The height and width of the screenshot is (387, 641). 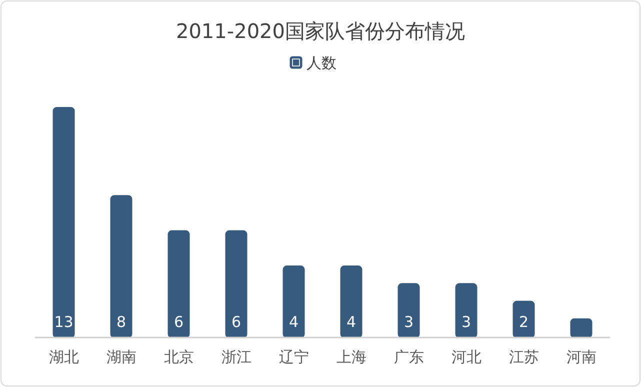 What do you see at coordinates (121, 322) in the screenshot?
I see `data-label: 8` at bounding box center [121, 322].